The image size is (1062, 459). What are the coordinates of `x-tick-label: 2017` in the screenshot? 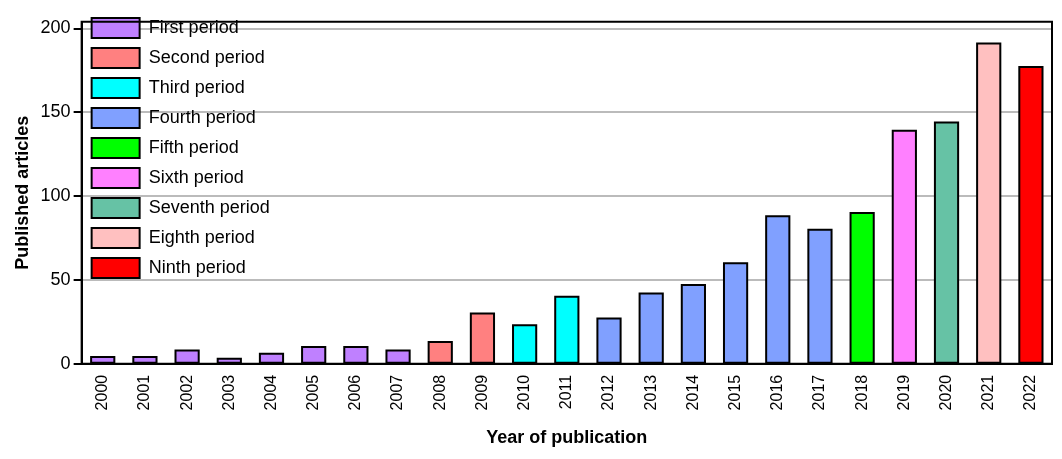 It's located at (819, 392).